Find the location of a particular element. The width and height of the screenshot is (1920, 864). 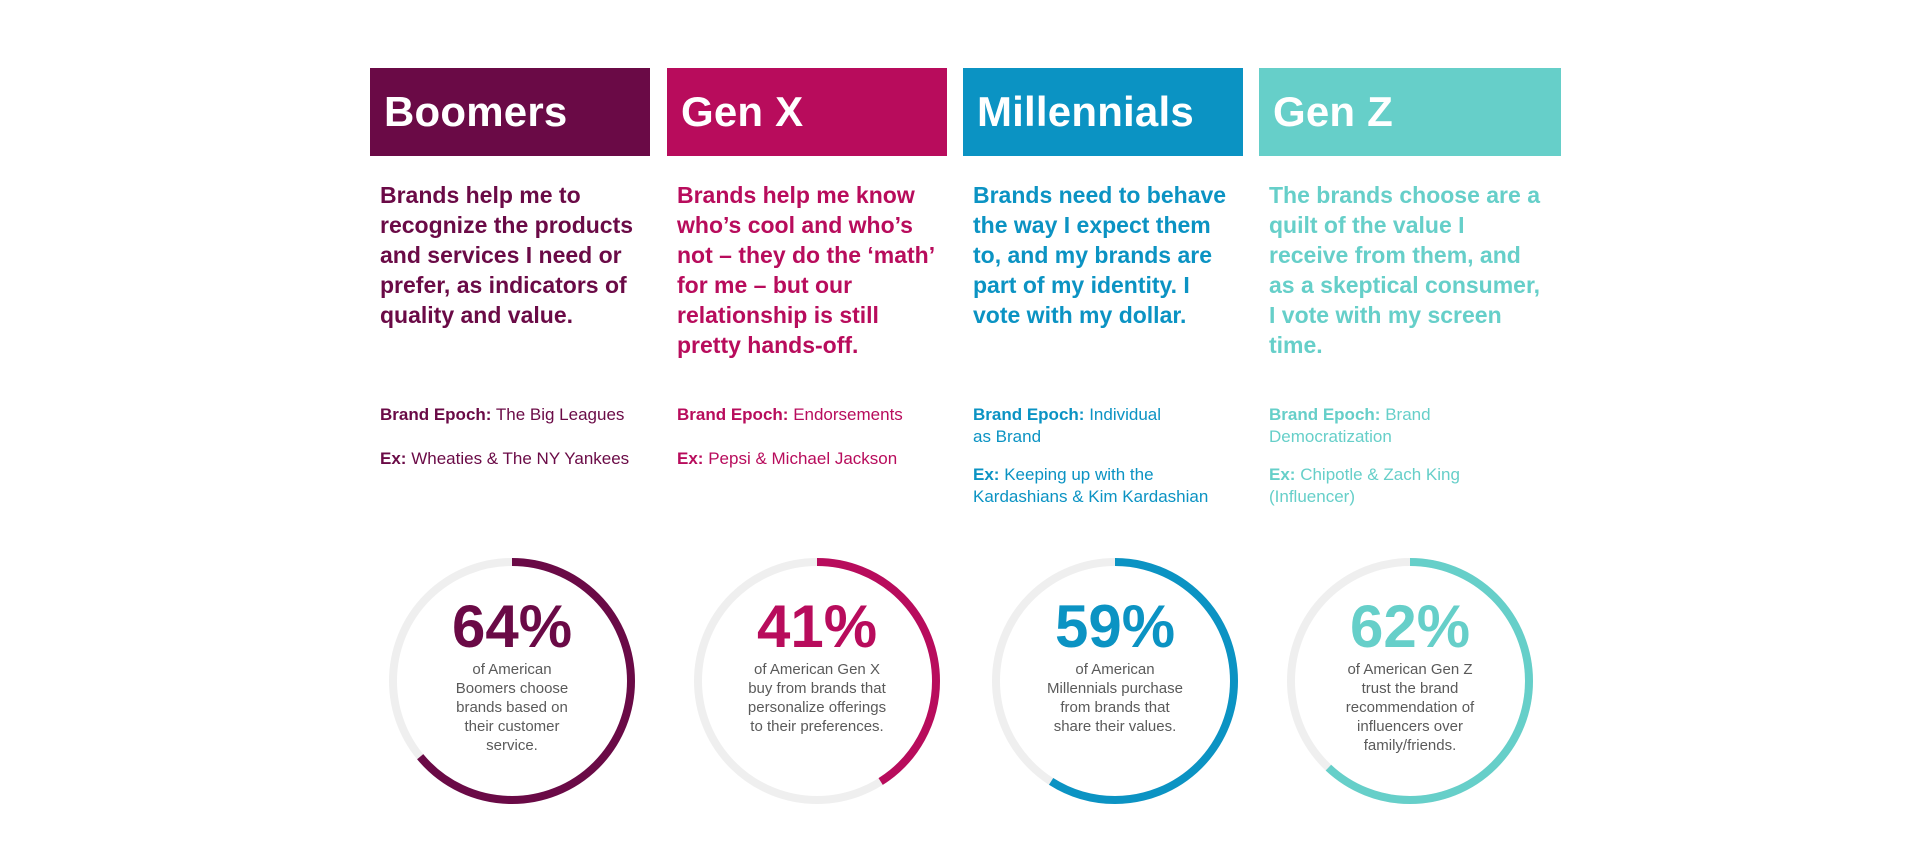

header-title: Millennials is located at coordinates (1085, 111).